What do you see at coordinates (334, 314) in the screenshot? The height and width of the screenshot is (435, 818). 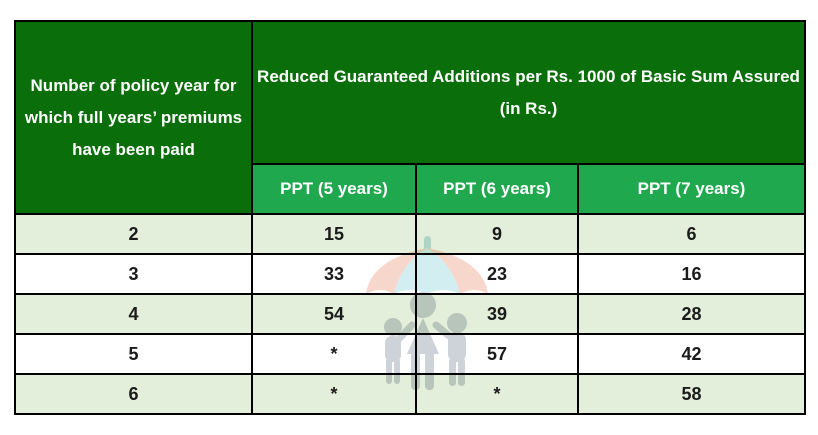 I see `cell-ppt5: 54` at bounding box center [334, 314].